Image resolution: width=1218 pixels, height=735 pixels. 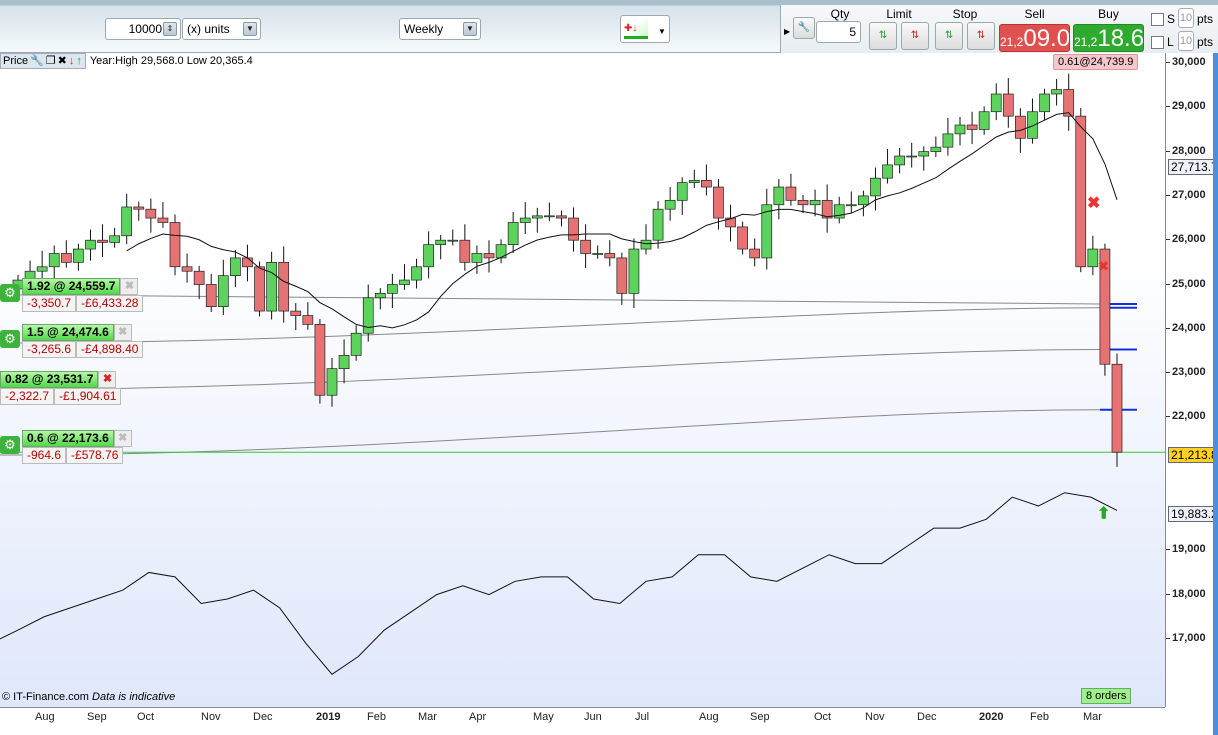 What do you see at coordinates (1186, 41) in the screenshot?
I see `limit-pts-input: 10` at bounding box center [1186, 41].